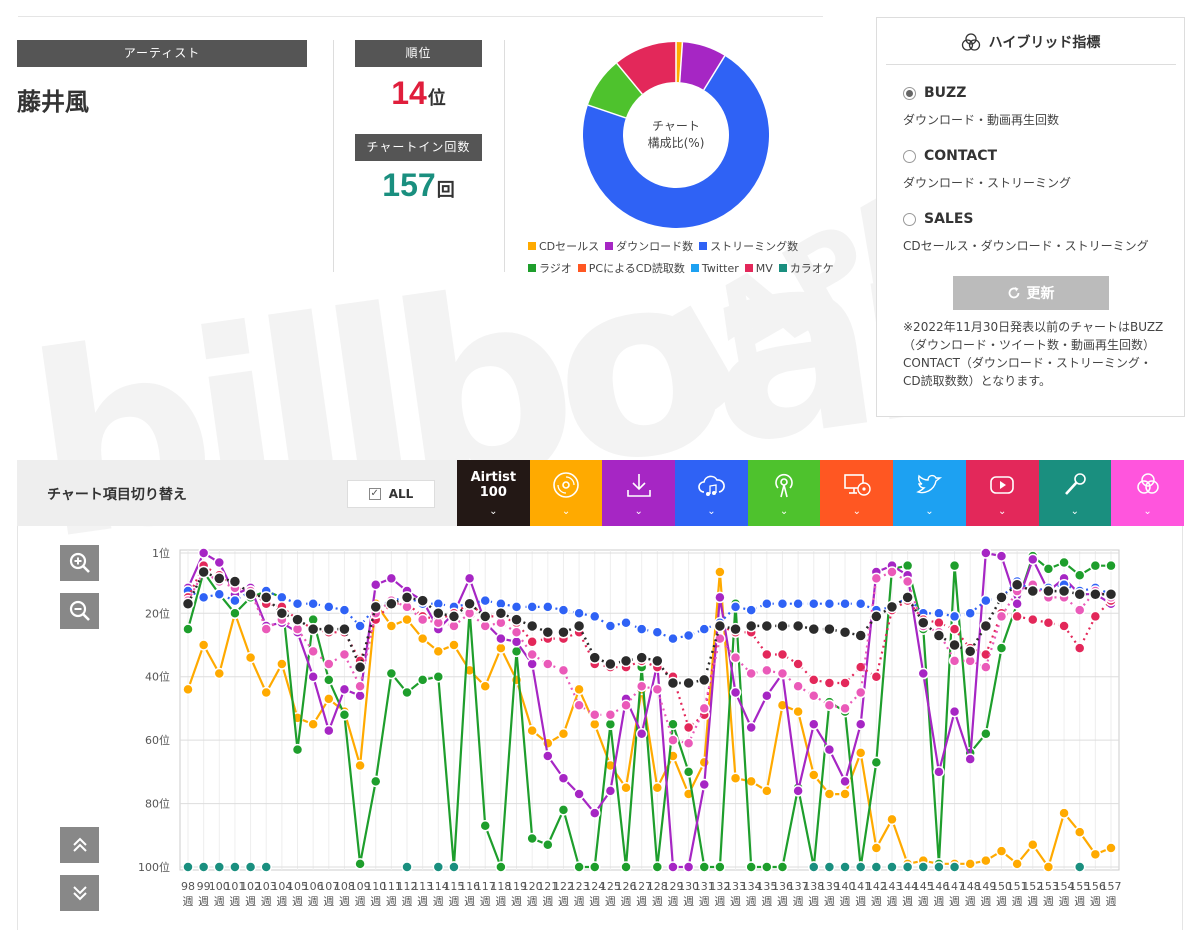  What do you see at coordinates (79, 611) in the screenshot?
I see `zoom-out-button` at bounding box center [79, 611].